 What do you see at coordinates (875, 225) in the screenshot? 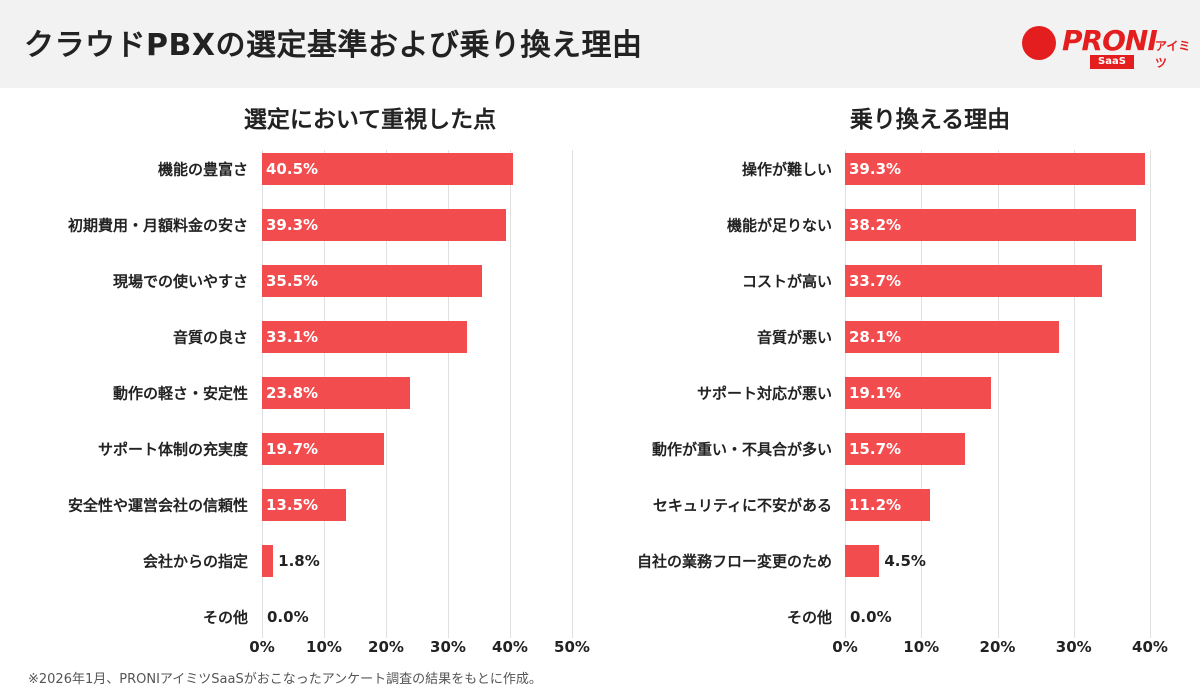
I see `data-label: 38.2%` at bounding box center [875, 225].